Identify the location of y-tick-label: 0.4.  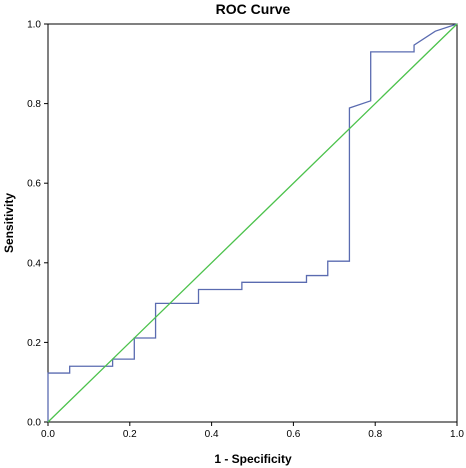
(34, 263).